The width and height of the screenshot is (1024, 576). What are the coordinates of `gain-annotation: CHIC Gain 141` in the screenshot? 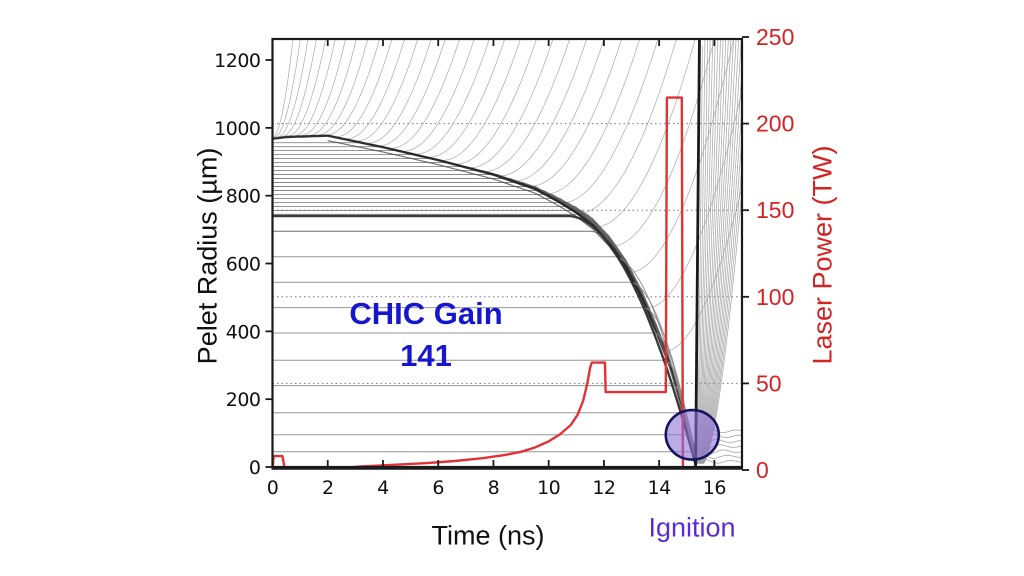 It's located at (425, 335).